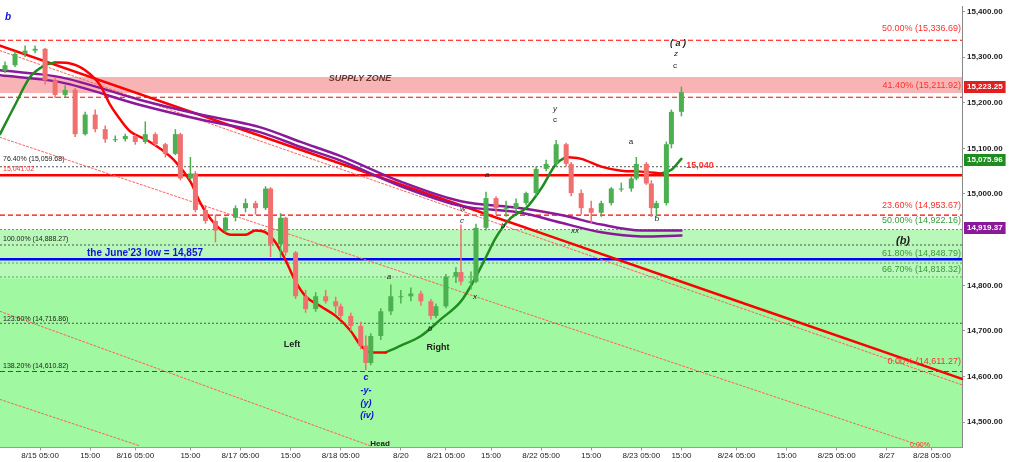 Image resolution: width=1024 pixels, height=462 pixels. I want to click on x-tick-label: 8/21 05:00, so click(446, 456).